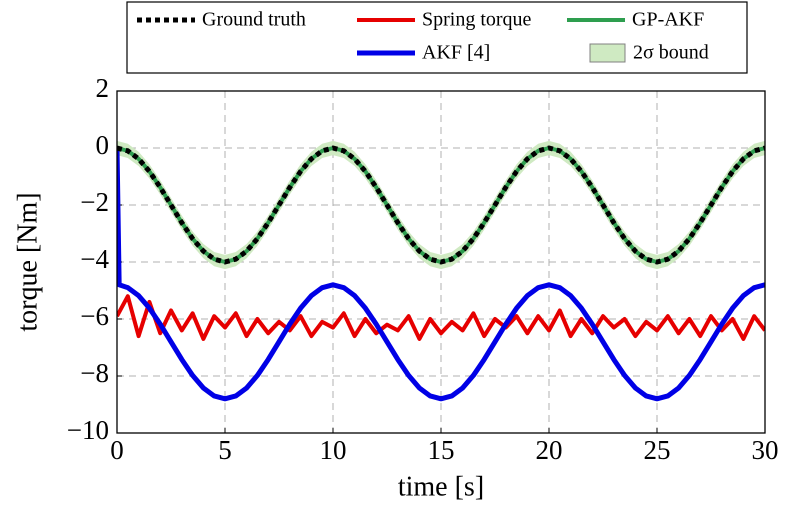 This screenshot has height=513, width=791. What do you see at coordinates (94, 316) in the screenshot?
I see `y-tick-label: −6` at bounding box center [94, 316].